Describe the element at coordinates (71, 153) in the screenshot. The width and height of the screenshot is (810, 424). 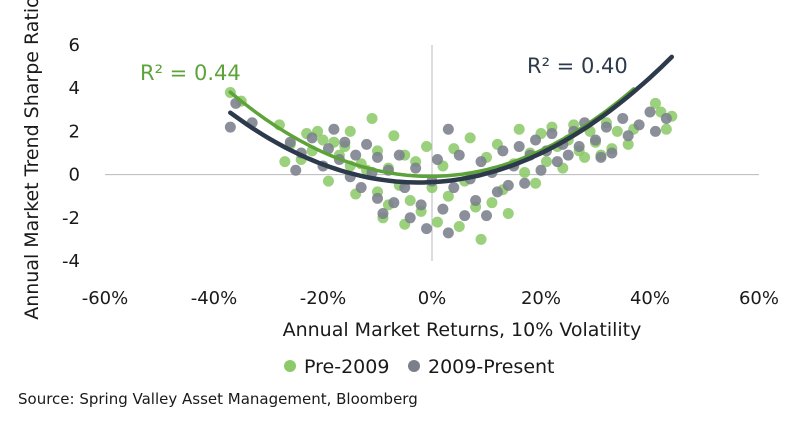
I see `y-tick-labels: -4 -2 0 2 4 6` at that location.